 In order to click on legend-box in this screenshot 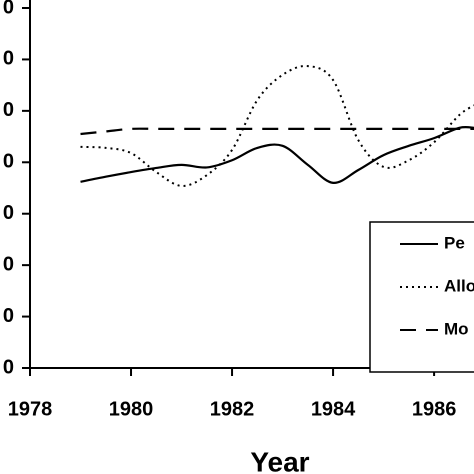, I will do `click(421, 297)`.